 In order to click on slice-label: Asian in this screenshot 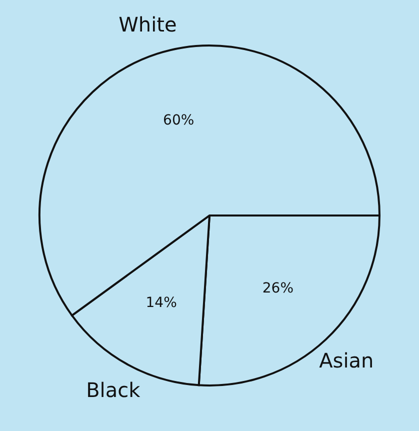, I will do `click(346, 360)`.